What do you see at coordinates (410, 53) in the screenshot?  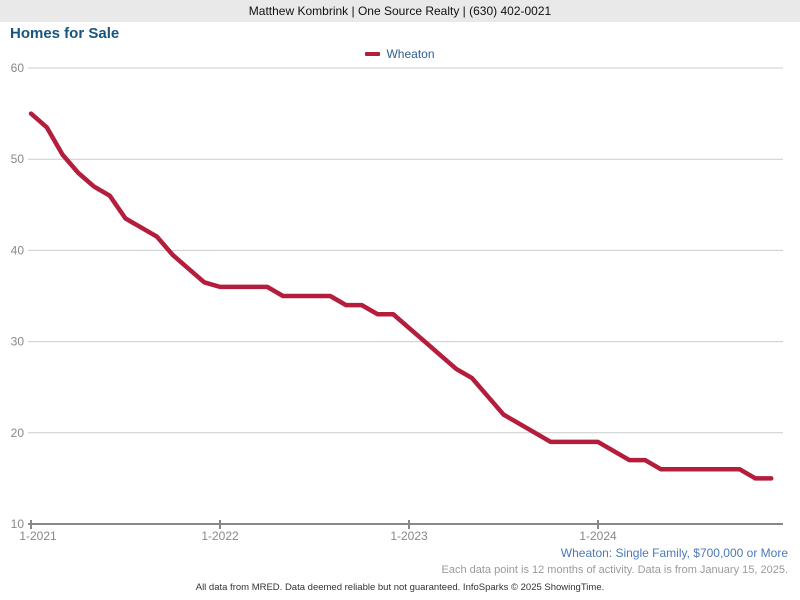 I see `legend-label-wheaton: Wheaton` at bounding box center [410, 53].